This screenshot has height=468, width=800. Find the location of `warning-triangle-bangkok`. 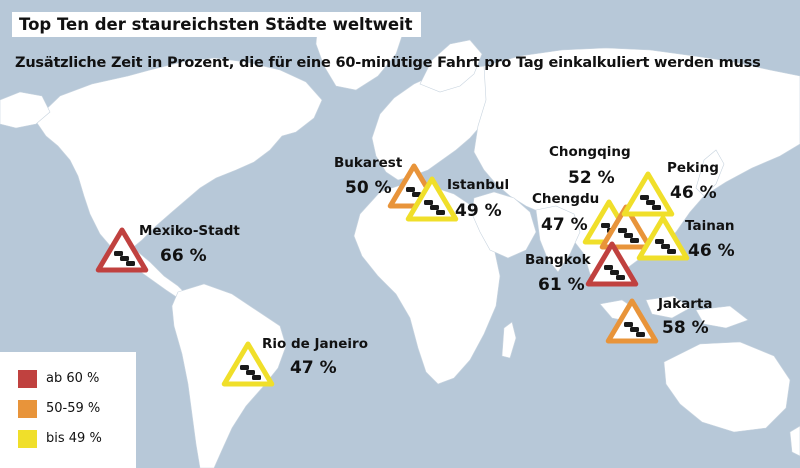

warning-triangle-bangkok is located at coordinates (612, 264).